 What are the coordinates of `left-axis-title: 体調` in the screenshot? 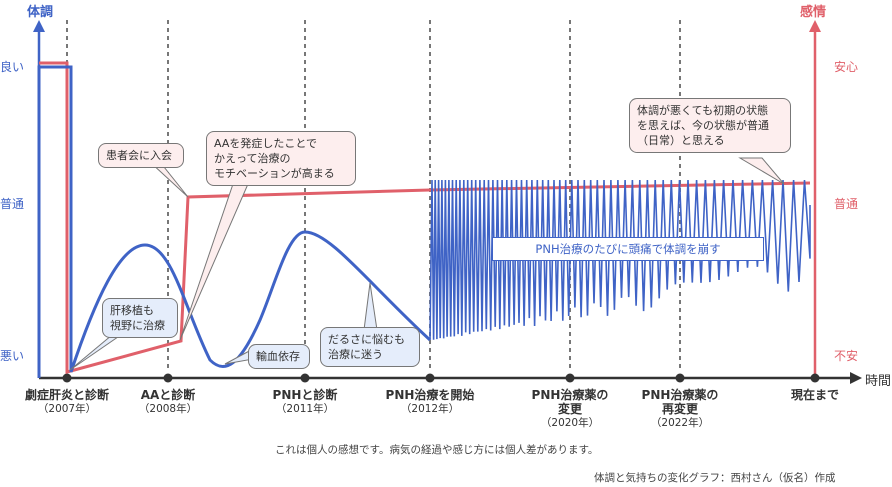 It's located at (40, 12).